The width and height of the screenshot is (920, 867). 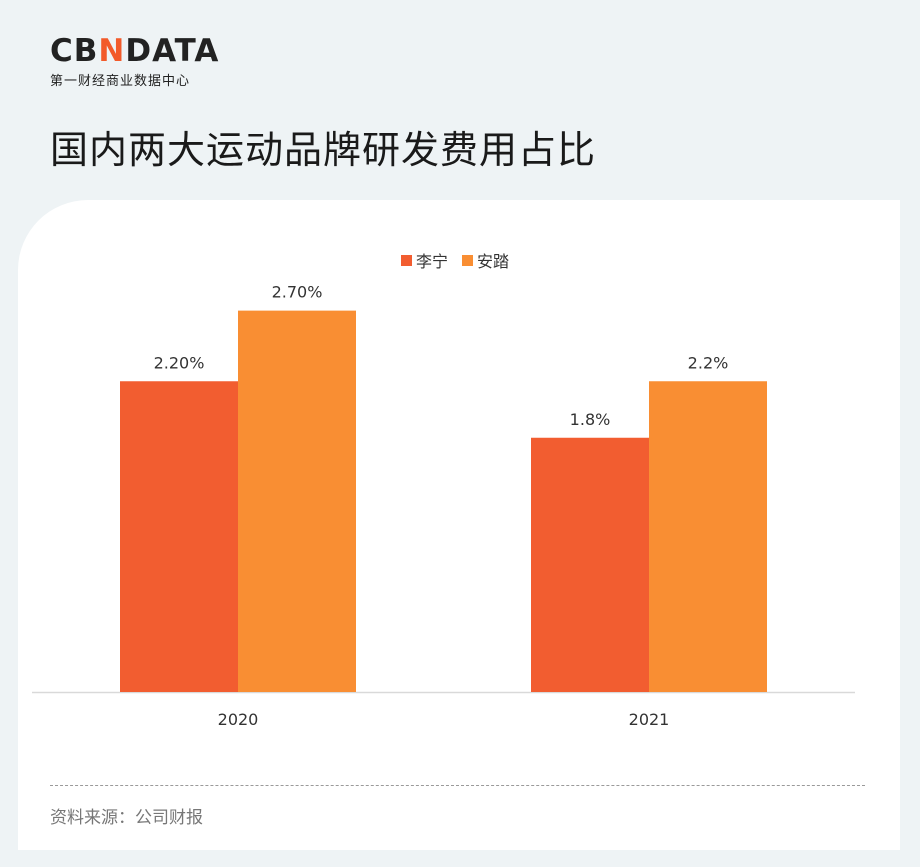 I want to click on x-tick-label-2020: 2020, so click(x=238, y=719).